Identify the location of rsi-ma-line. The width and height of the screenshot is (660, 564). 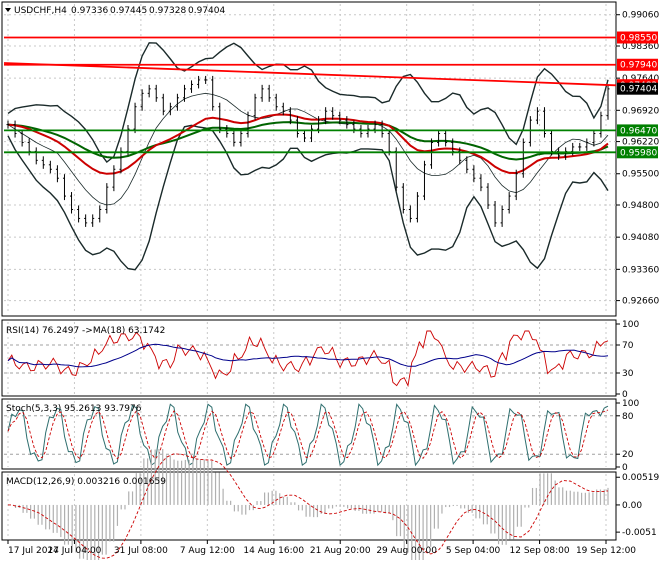
(308, 355).